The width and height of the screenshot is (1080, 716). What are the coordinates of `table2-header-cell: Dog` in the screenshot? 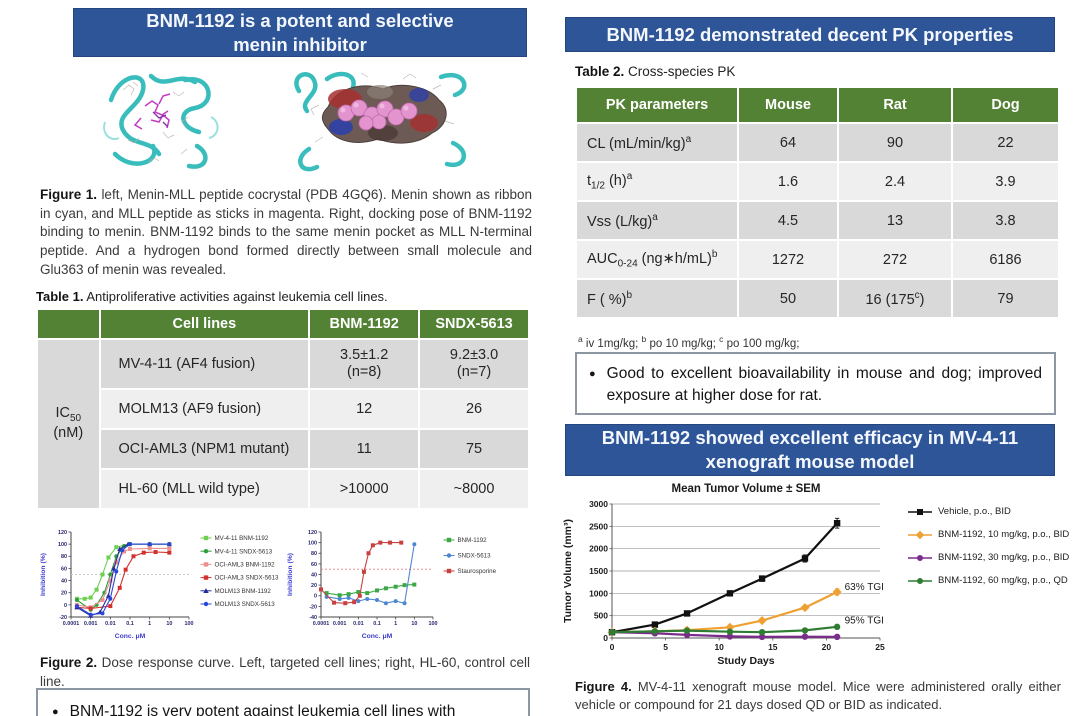 It's located at (1005, 105).